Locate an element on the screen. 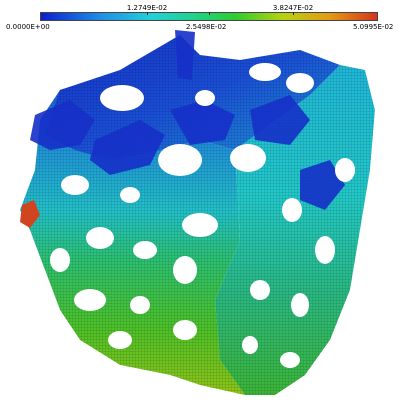  legend-min-label: 0.0000E+00 is located at coordinates (28, 27).